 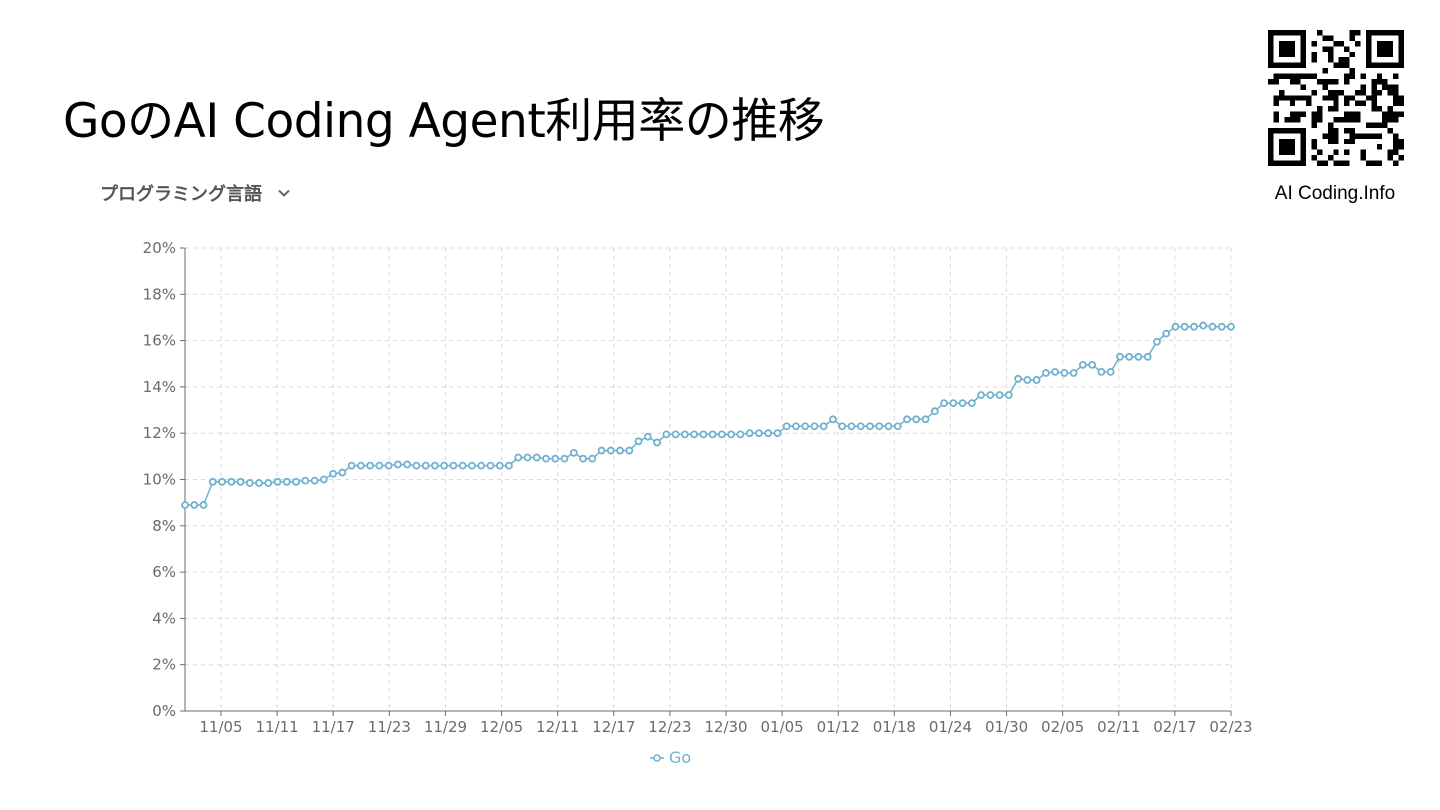 I want to click on x-tick-label: 12/11, so click(x=557, y=727).